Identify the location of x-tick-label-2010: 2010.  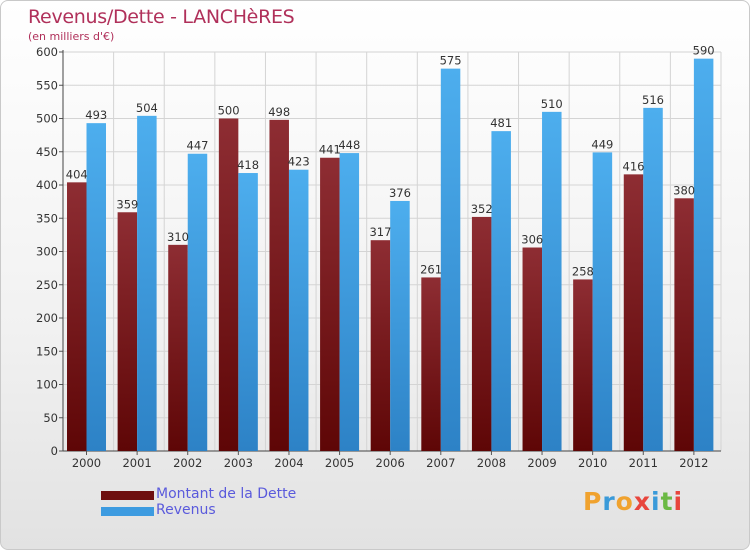
(592, 463).